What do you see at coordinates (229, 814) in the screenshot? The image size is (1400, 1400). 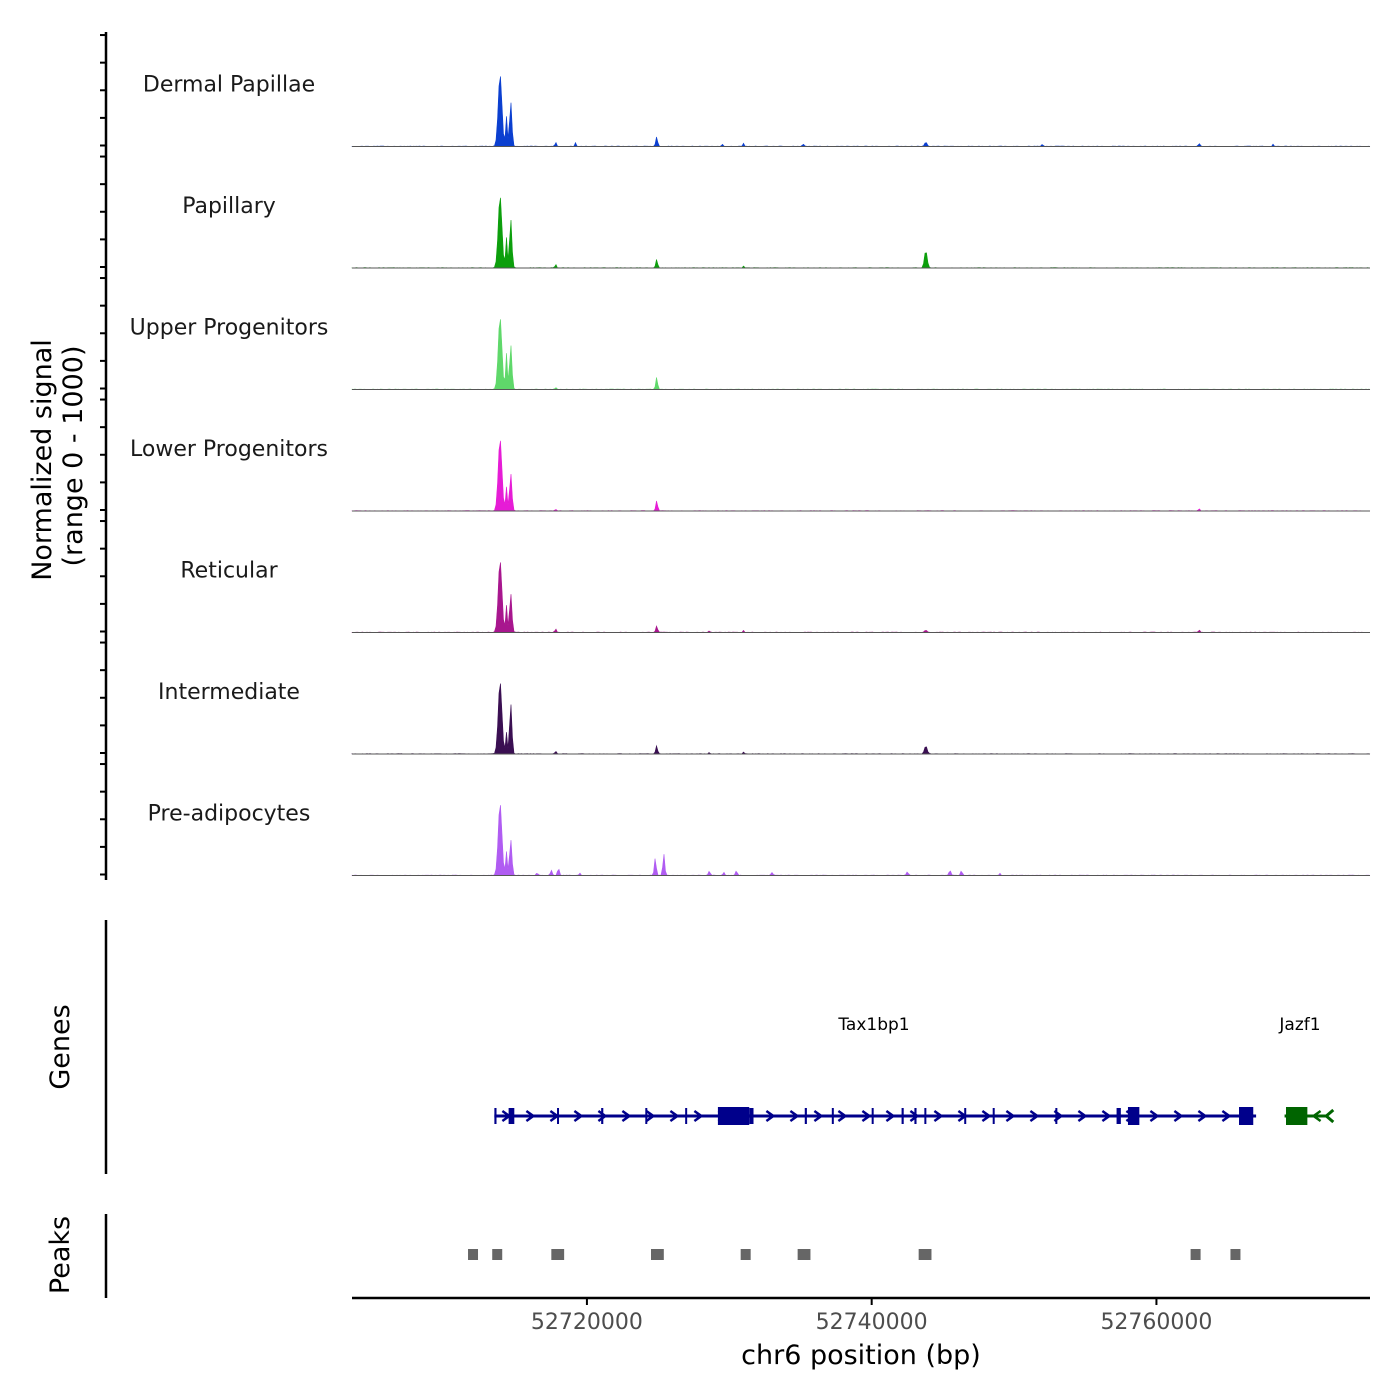 I see `coverage-track-label: Pre-adipocytes` at bounding box center [229, 814].